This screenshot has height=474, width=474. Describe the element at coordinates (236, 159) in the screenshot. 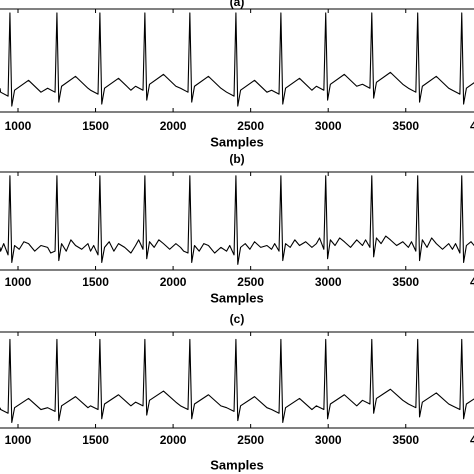

I see `panel-title: (b)` at that location.